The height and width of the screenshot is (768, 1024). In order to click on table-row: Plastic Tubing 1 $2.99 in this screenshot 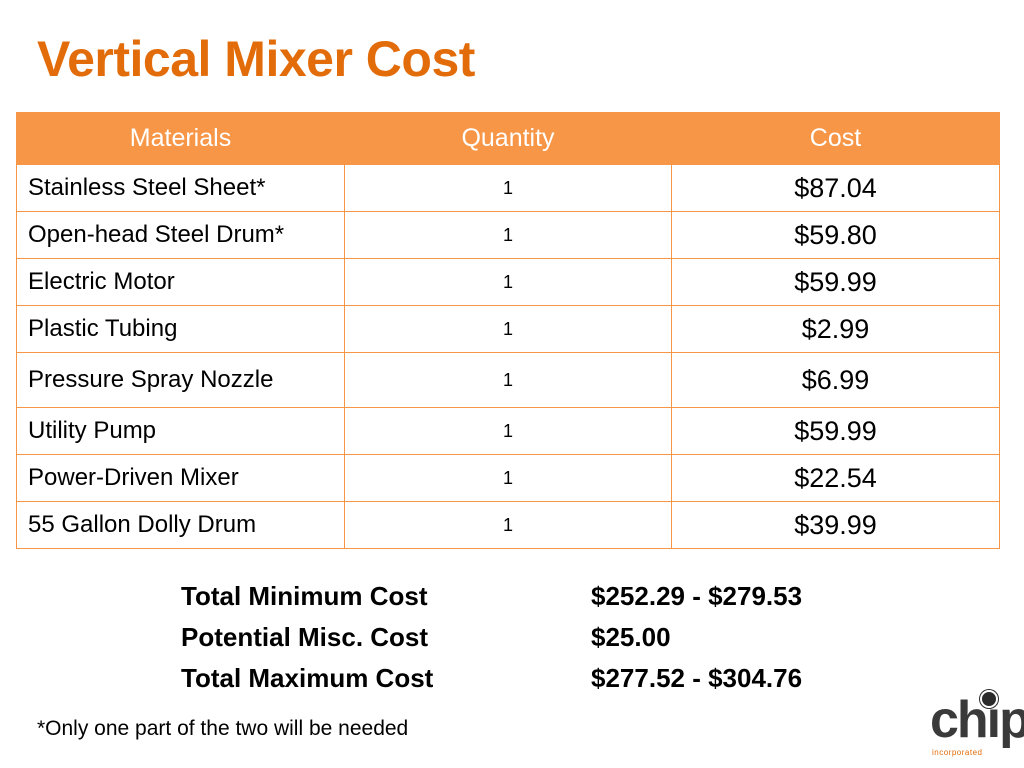, I will do `click(508, 329)`.